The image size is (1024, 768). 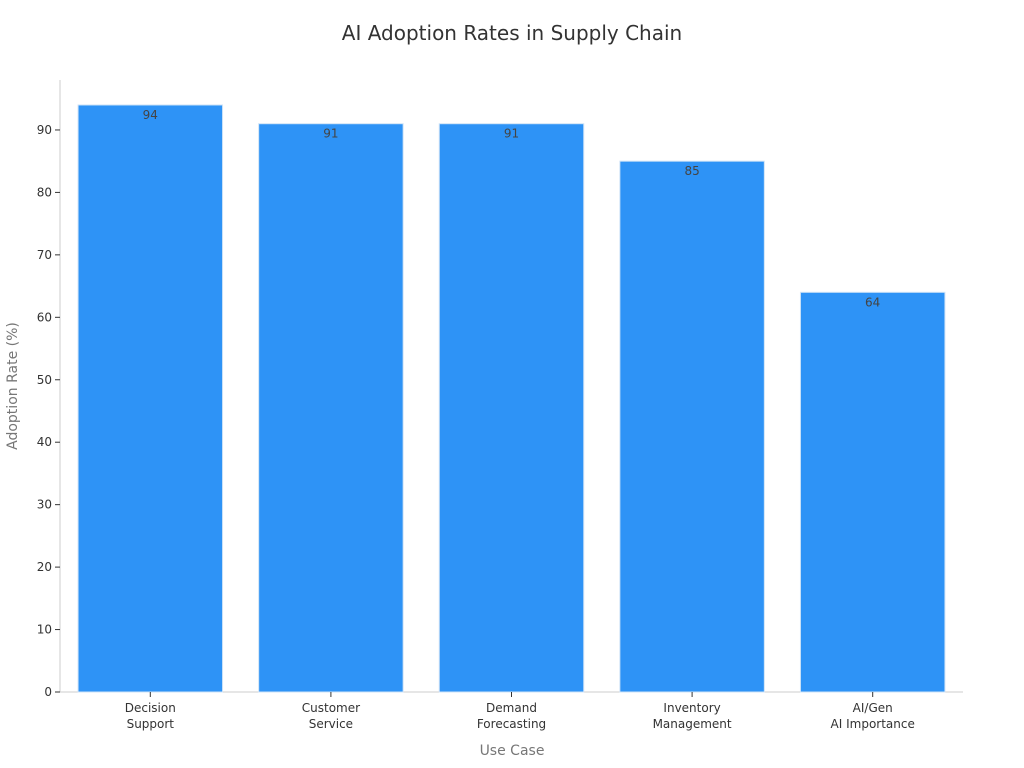 I want to click on x-axis-label: Use Case, so click(x=512, y=751).